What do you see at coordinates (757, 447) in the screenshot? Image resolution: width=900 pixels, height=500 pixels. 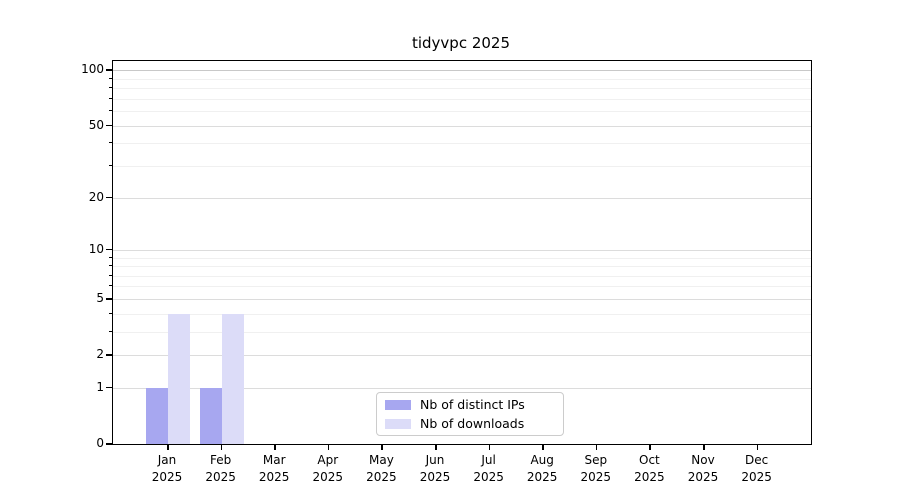 I see `x-tick-dec` at bounding box center [757, 447].